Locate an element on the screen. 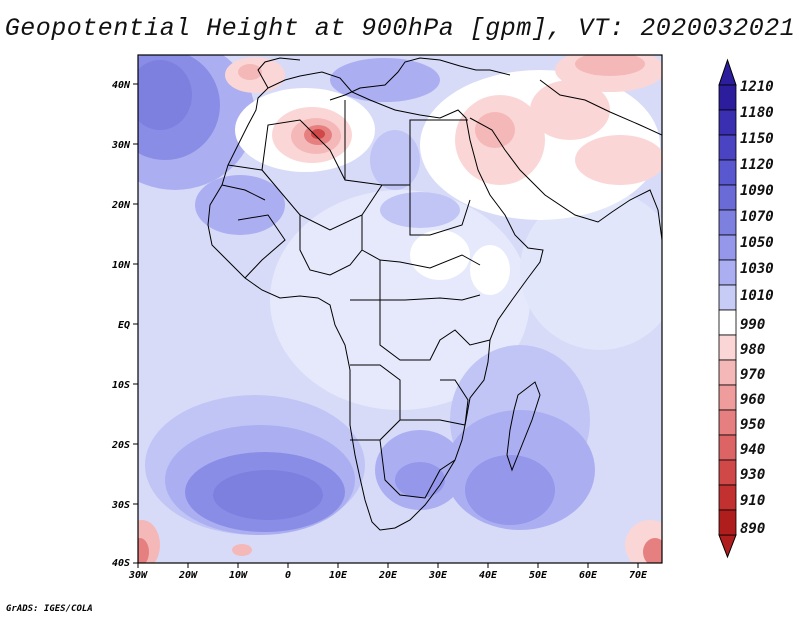 The image size is (800, 618). colorbar-label: 970 is located at coordinates (753, 375).